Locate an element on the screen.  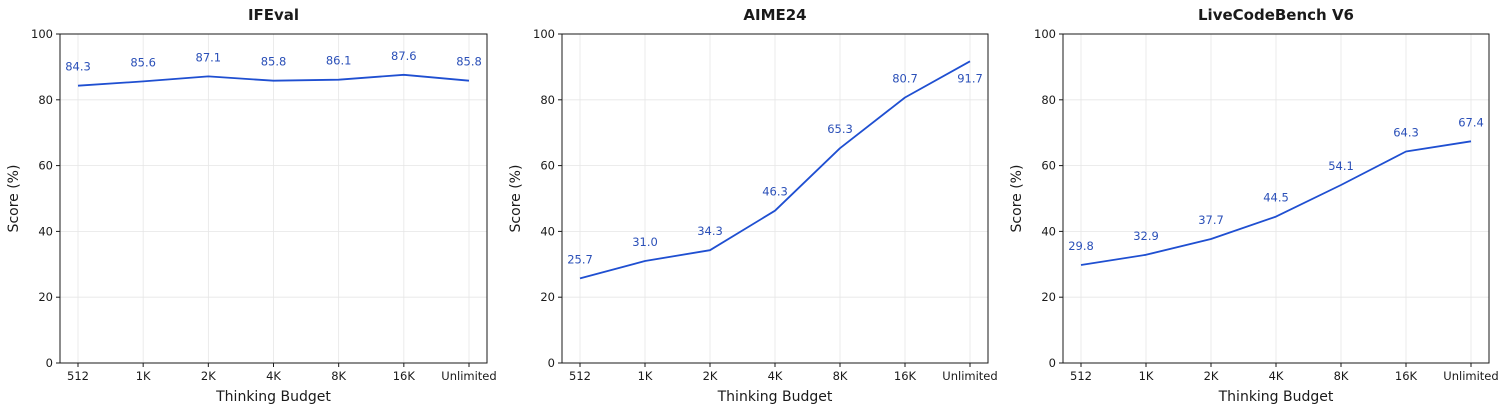
data-label: 80.7 is located at coordinates (905, 78).